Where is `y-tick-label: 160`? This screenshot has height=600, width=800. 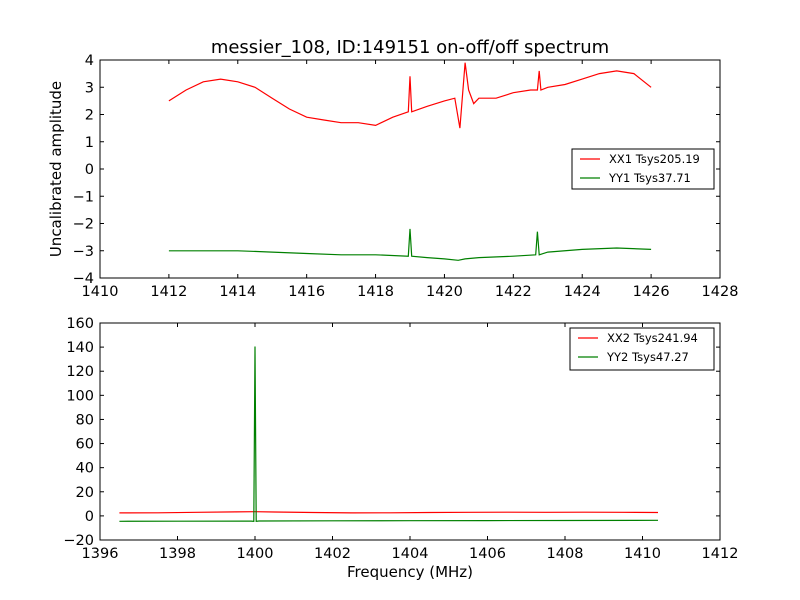 y-tick-label: 160 is located at coordinates (80, 324).